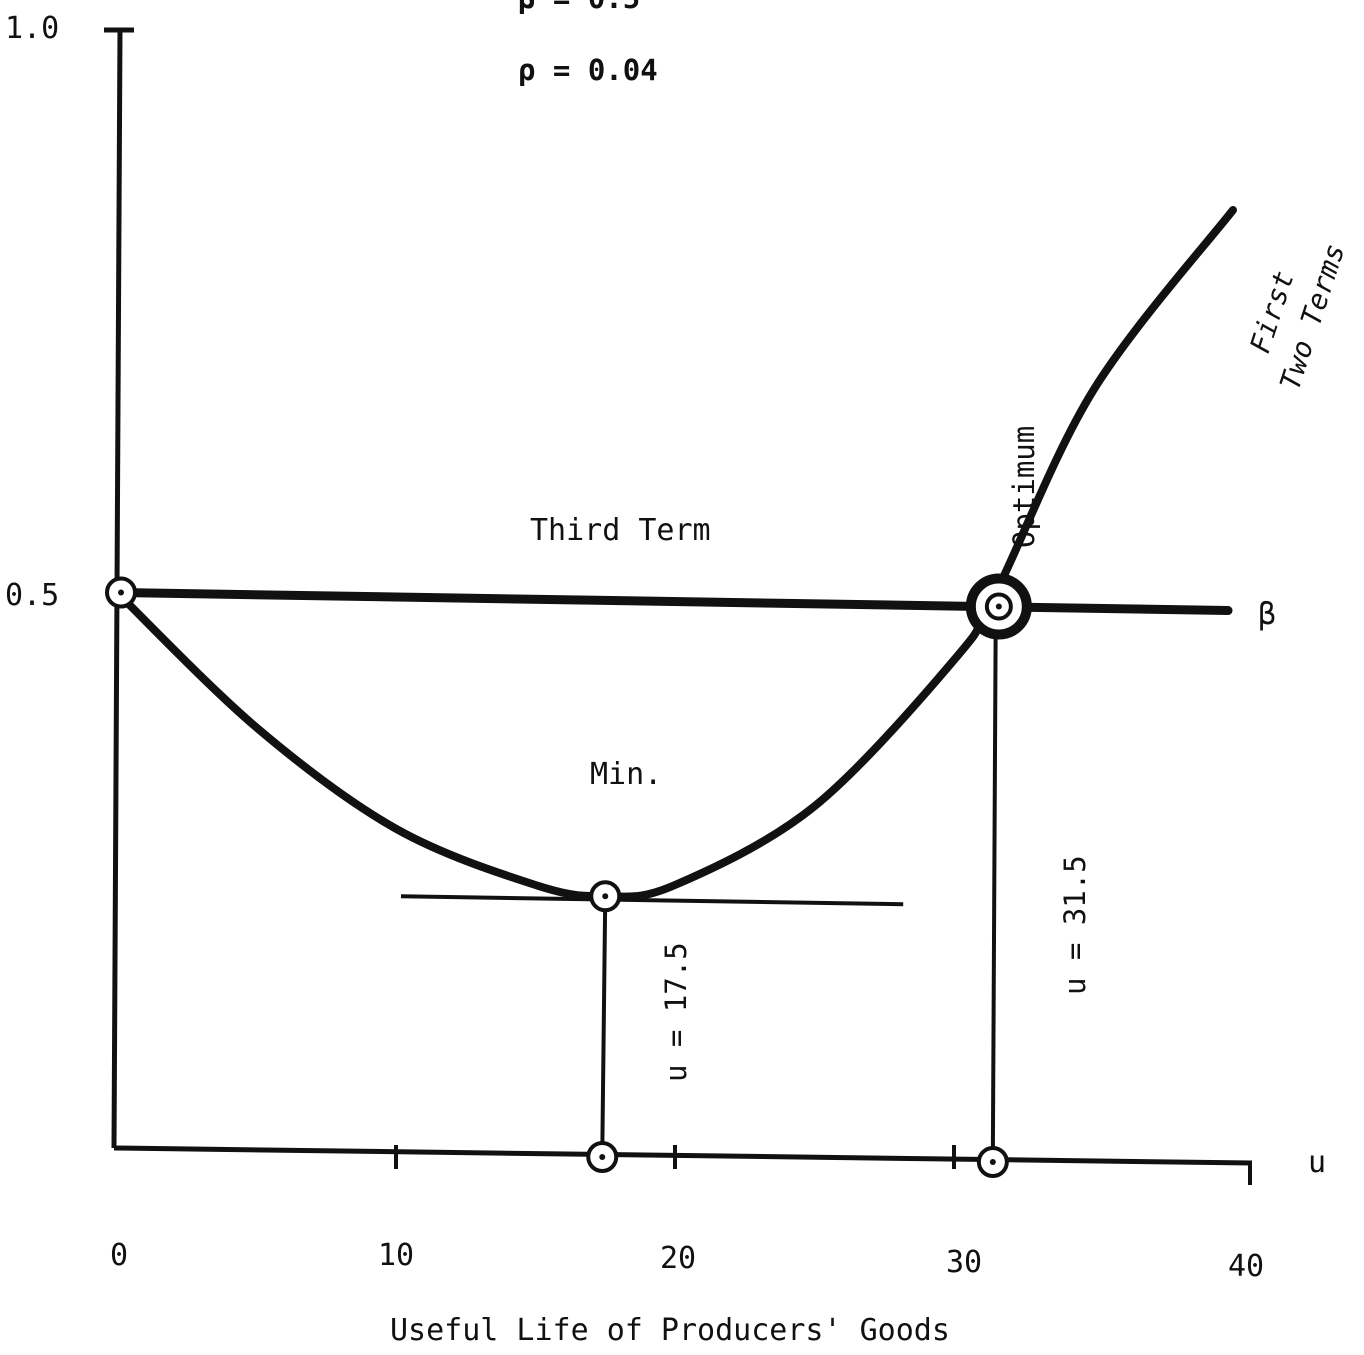 The width and height of the screenshot is (1364, 1355). I want to click on marker-min-dot, so click(605, 896).